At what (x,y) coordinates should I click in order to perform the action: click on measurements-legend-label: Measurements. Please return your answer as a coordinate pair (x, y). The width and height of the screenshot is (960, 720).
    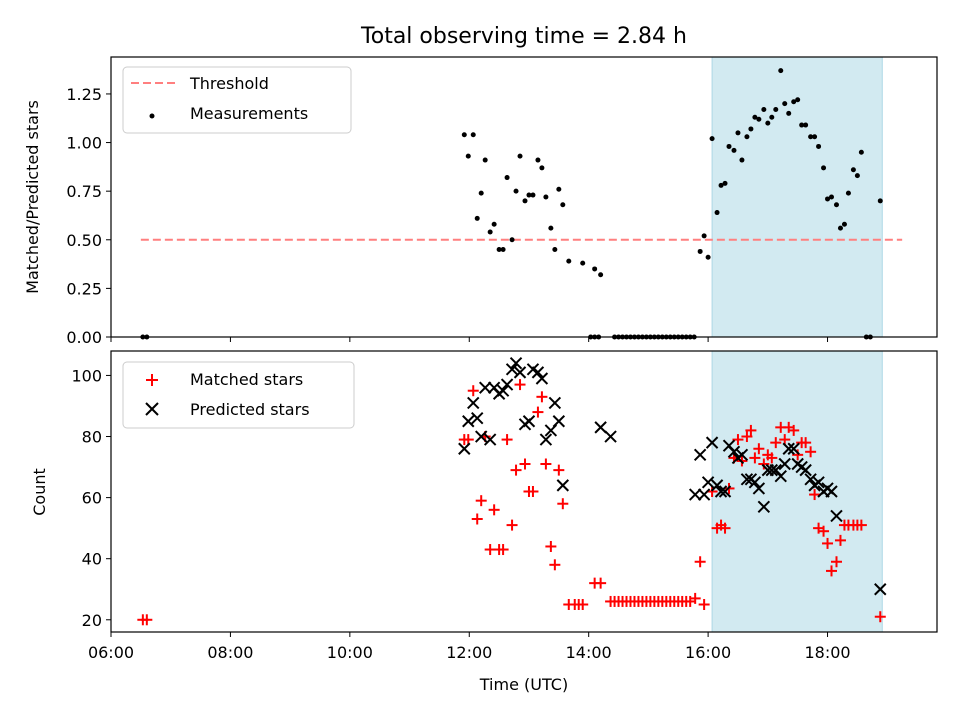
    Looking at the image, I should click on (249, 113).